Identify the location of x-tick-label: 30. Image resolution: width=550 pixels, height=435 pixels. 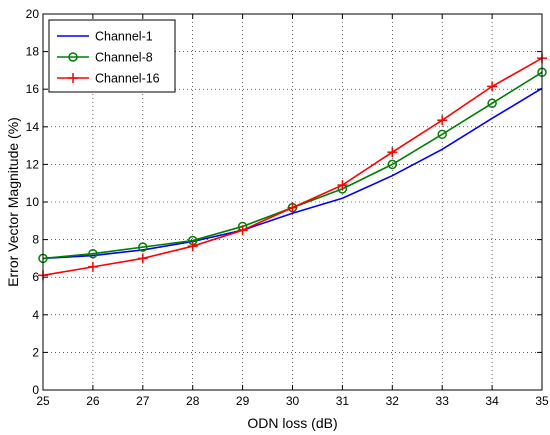
(293, 401).